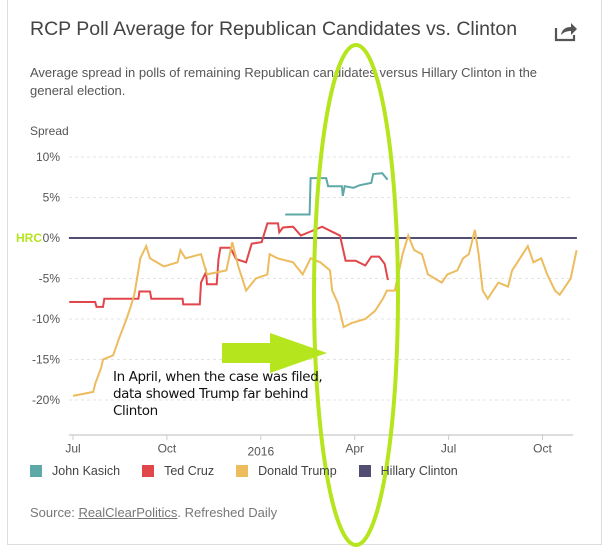 This screenshot has width=610, height=553. I want to click on y-tick-label: -20%, so click(46, 400).